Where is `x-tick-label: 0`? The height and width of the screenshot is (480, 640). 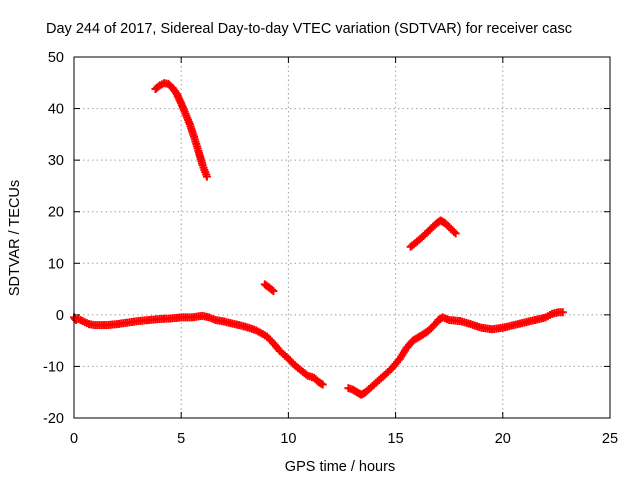 x-tick-label: 0 is located at coordinates (74, 439).